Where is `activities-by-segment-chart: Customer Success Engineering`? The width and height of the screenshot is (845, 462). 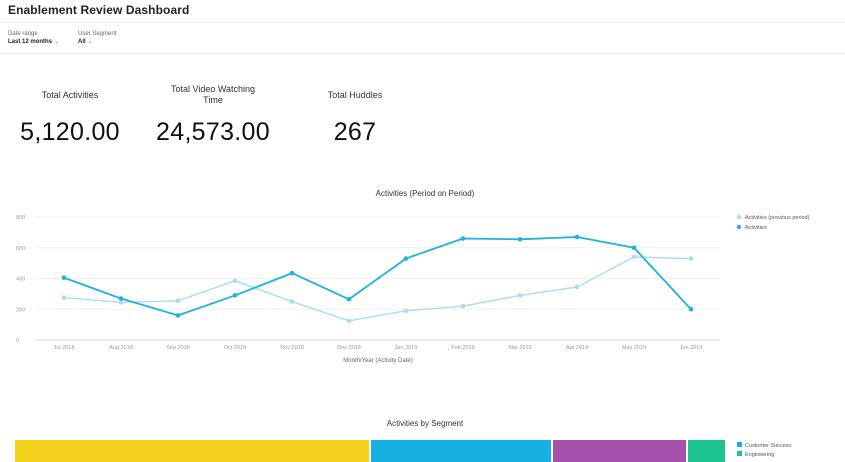 activities-by-segment-chart: Customer Success Engineering is located at coordinates (403, 451).